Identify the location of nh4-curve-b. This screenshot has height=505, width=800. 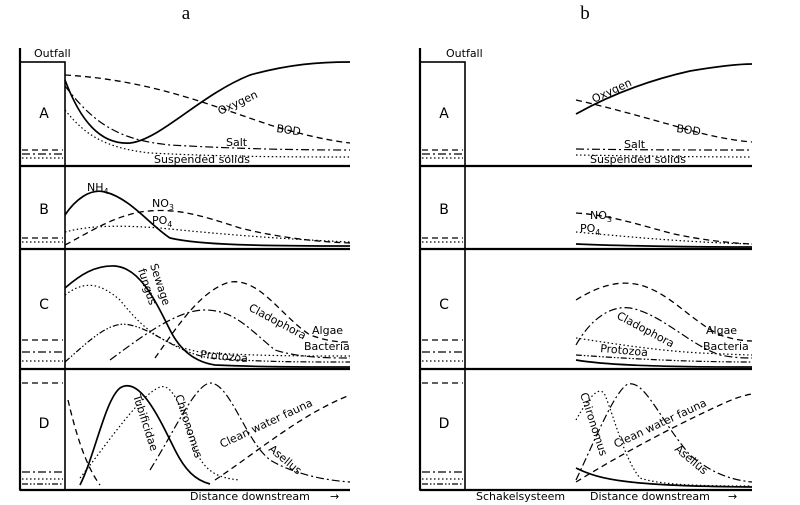
(664, 245).